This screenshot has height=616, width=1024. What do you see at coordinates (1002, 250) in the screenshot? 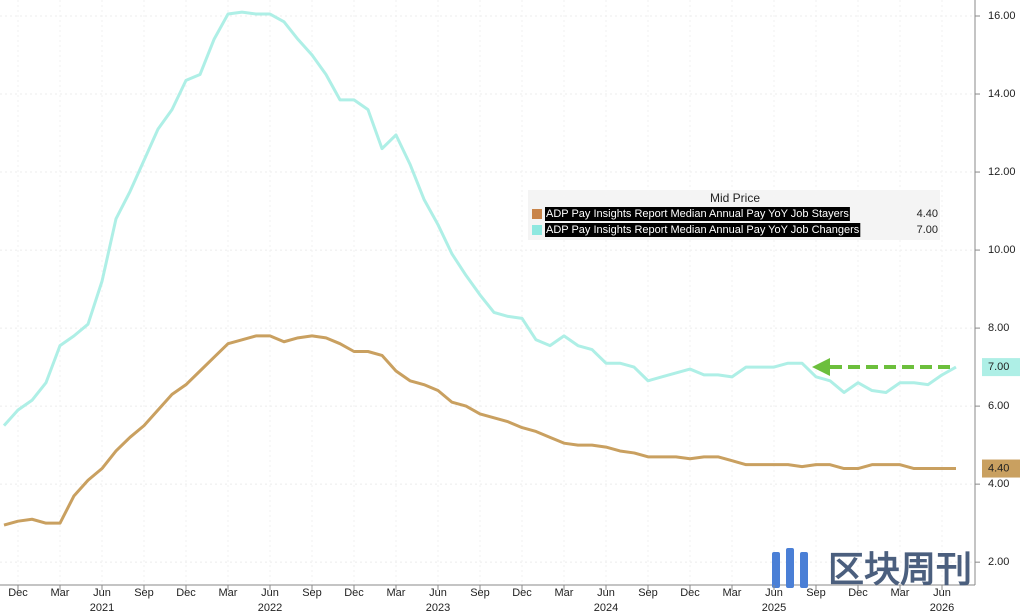
I see `y-tick-label: 10.00` at bounding box center [1002, 250].